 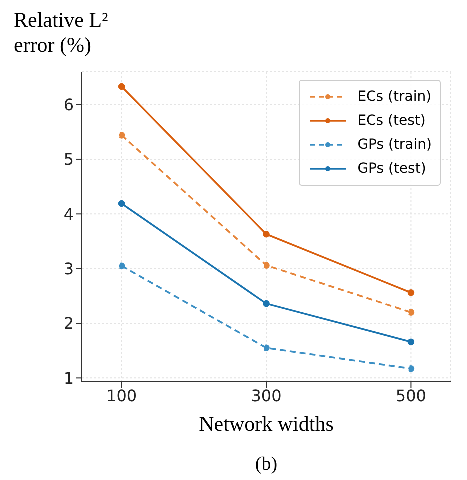 I want to click on y-tick-label: 6, so click(x=69, y=104).